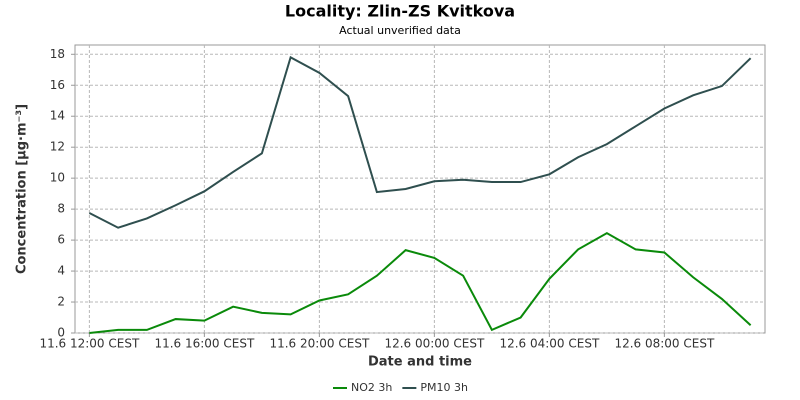 The height and width of the screenshot is (400, 800). Describe the element at coordinates (61, 271) in the screenshot. I see `y-tick-label: 4` at that location.